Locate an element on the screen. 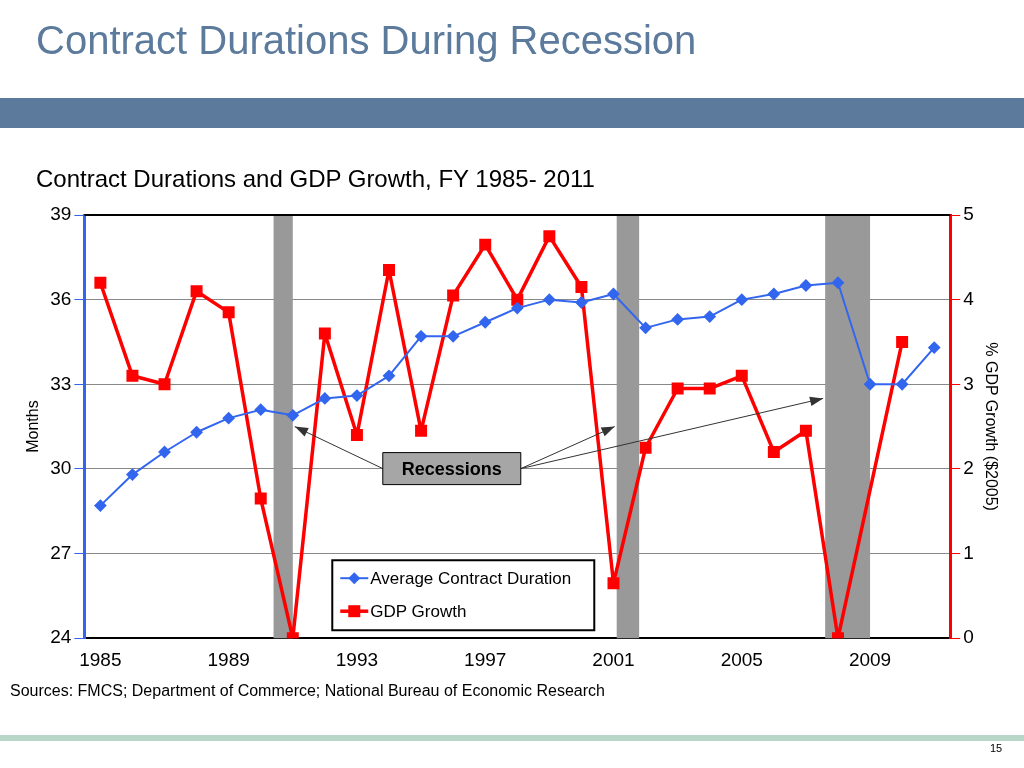  y-tick-label: 27 is located at coordinates (61, 552).